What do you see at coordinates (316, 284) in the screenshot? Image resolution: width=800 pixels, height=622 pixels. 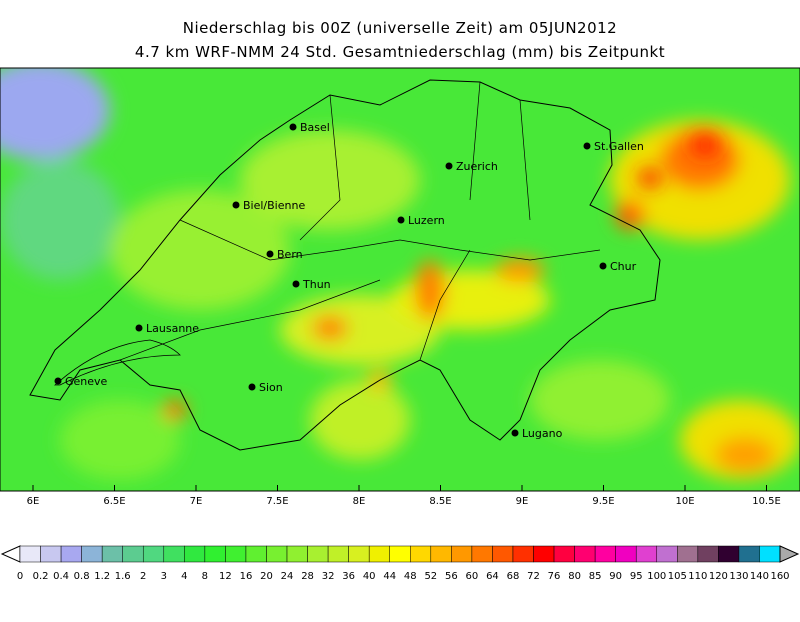 I see `city-label: Thun` at bounding box center [316, 284].